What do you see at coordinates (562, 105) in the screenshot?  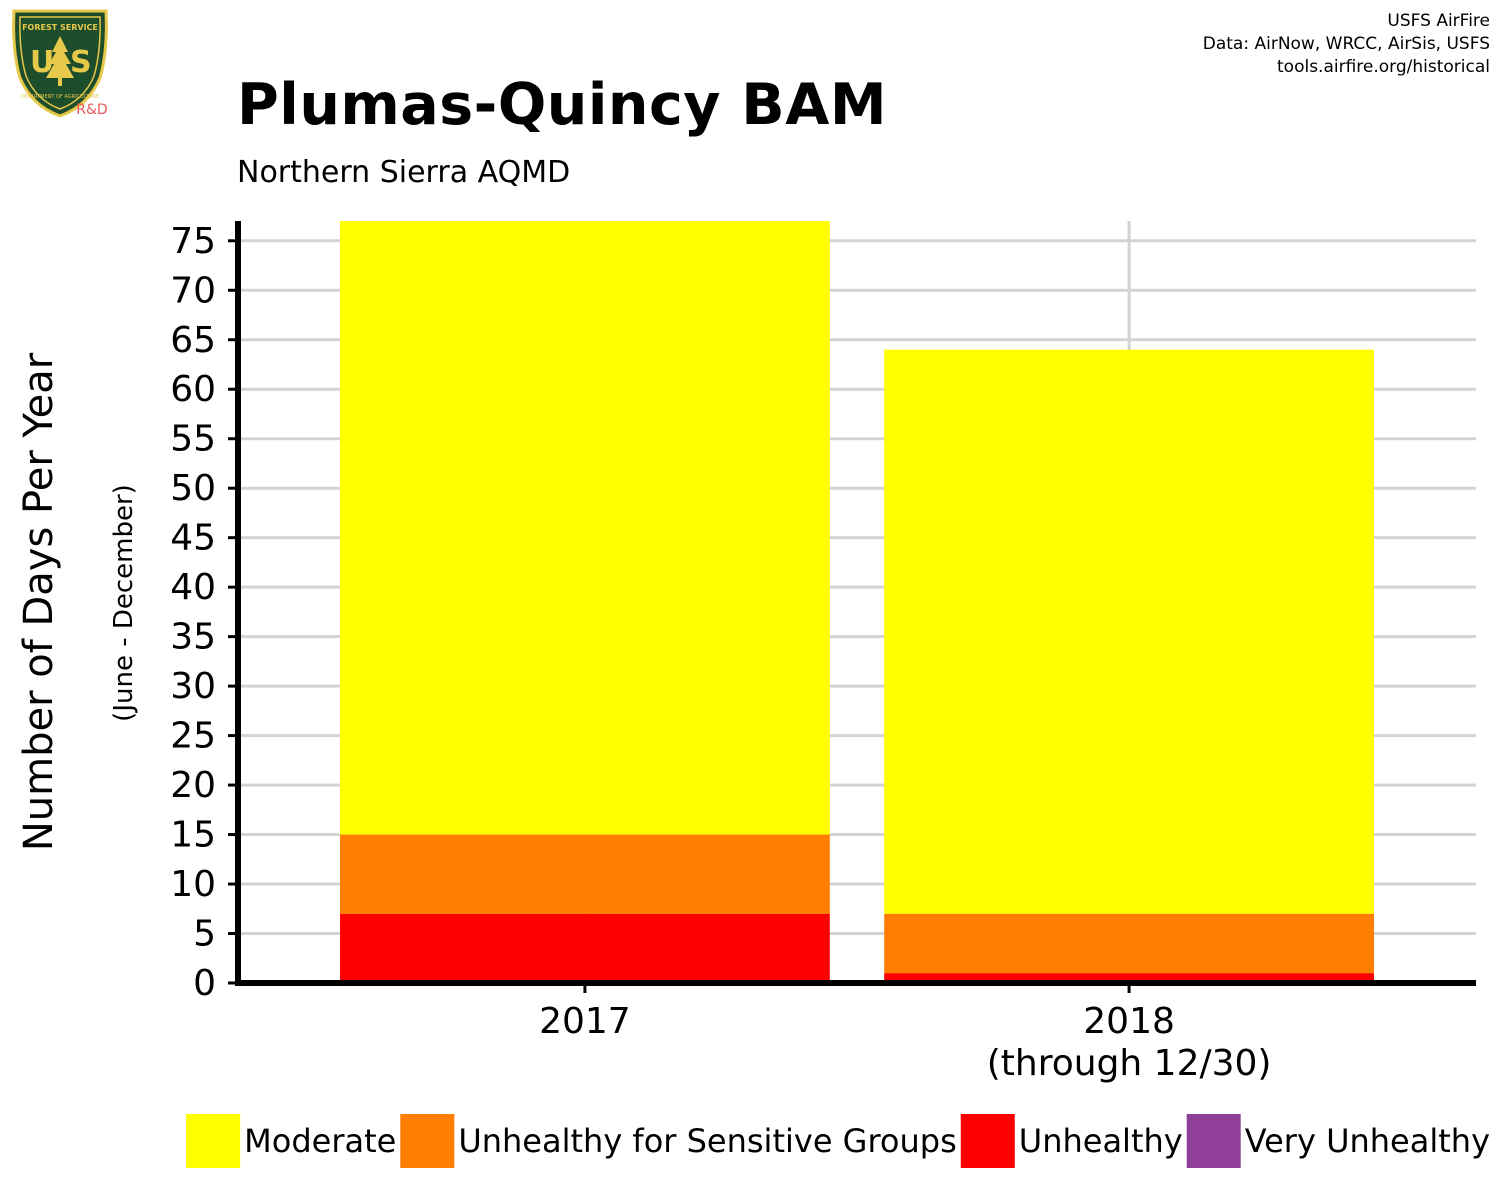 I see `chart-title: Plumas-Quincy BAM` at bounding box center [562, 105].